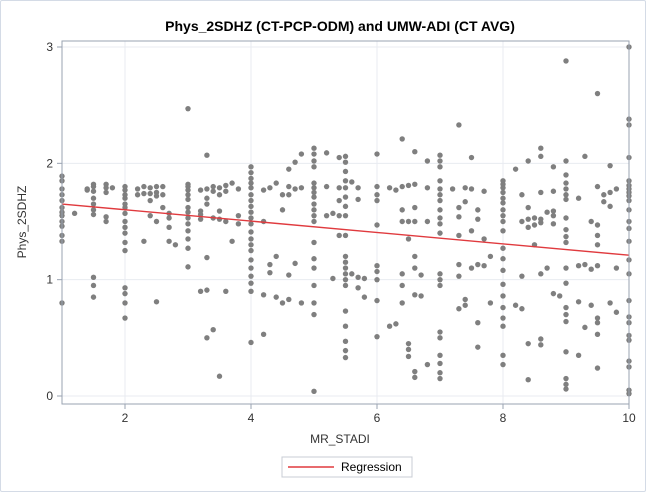  Describe the element at coordinates (340, 439) in the screenshot. I see `x-axis-label: MR_STADI` at that location.